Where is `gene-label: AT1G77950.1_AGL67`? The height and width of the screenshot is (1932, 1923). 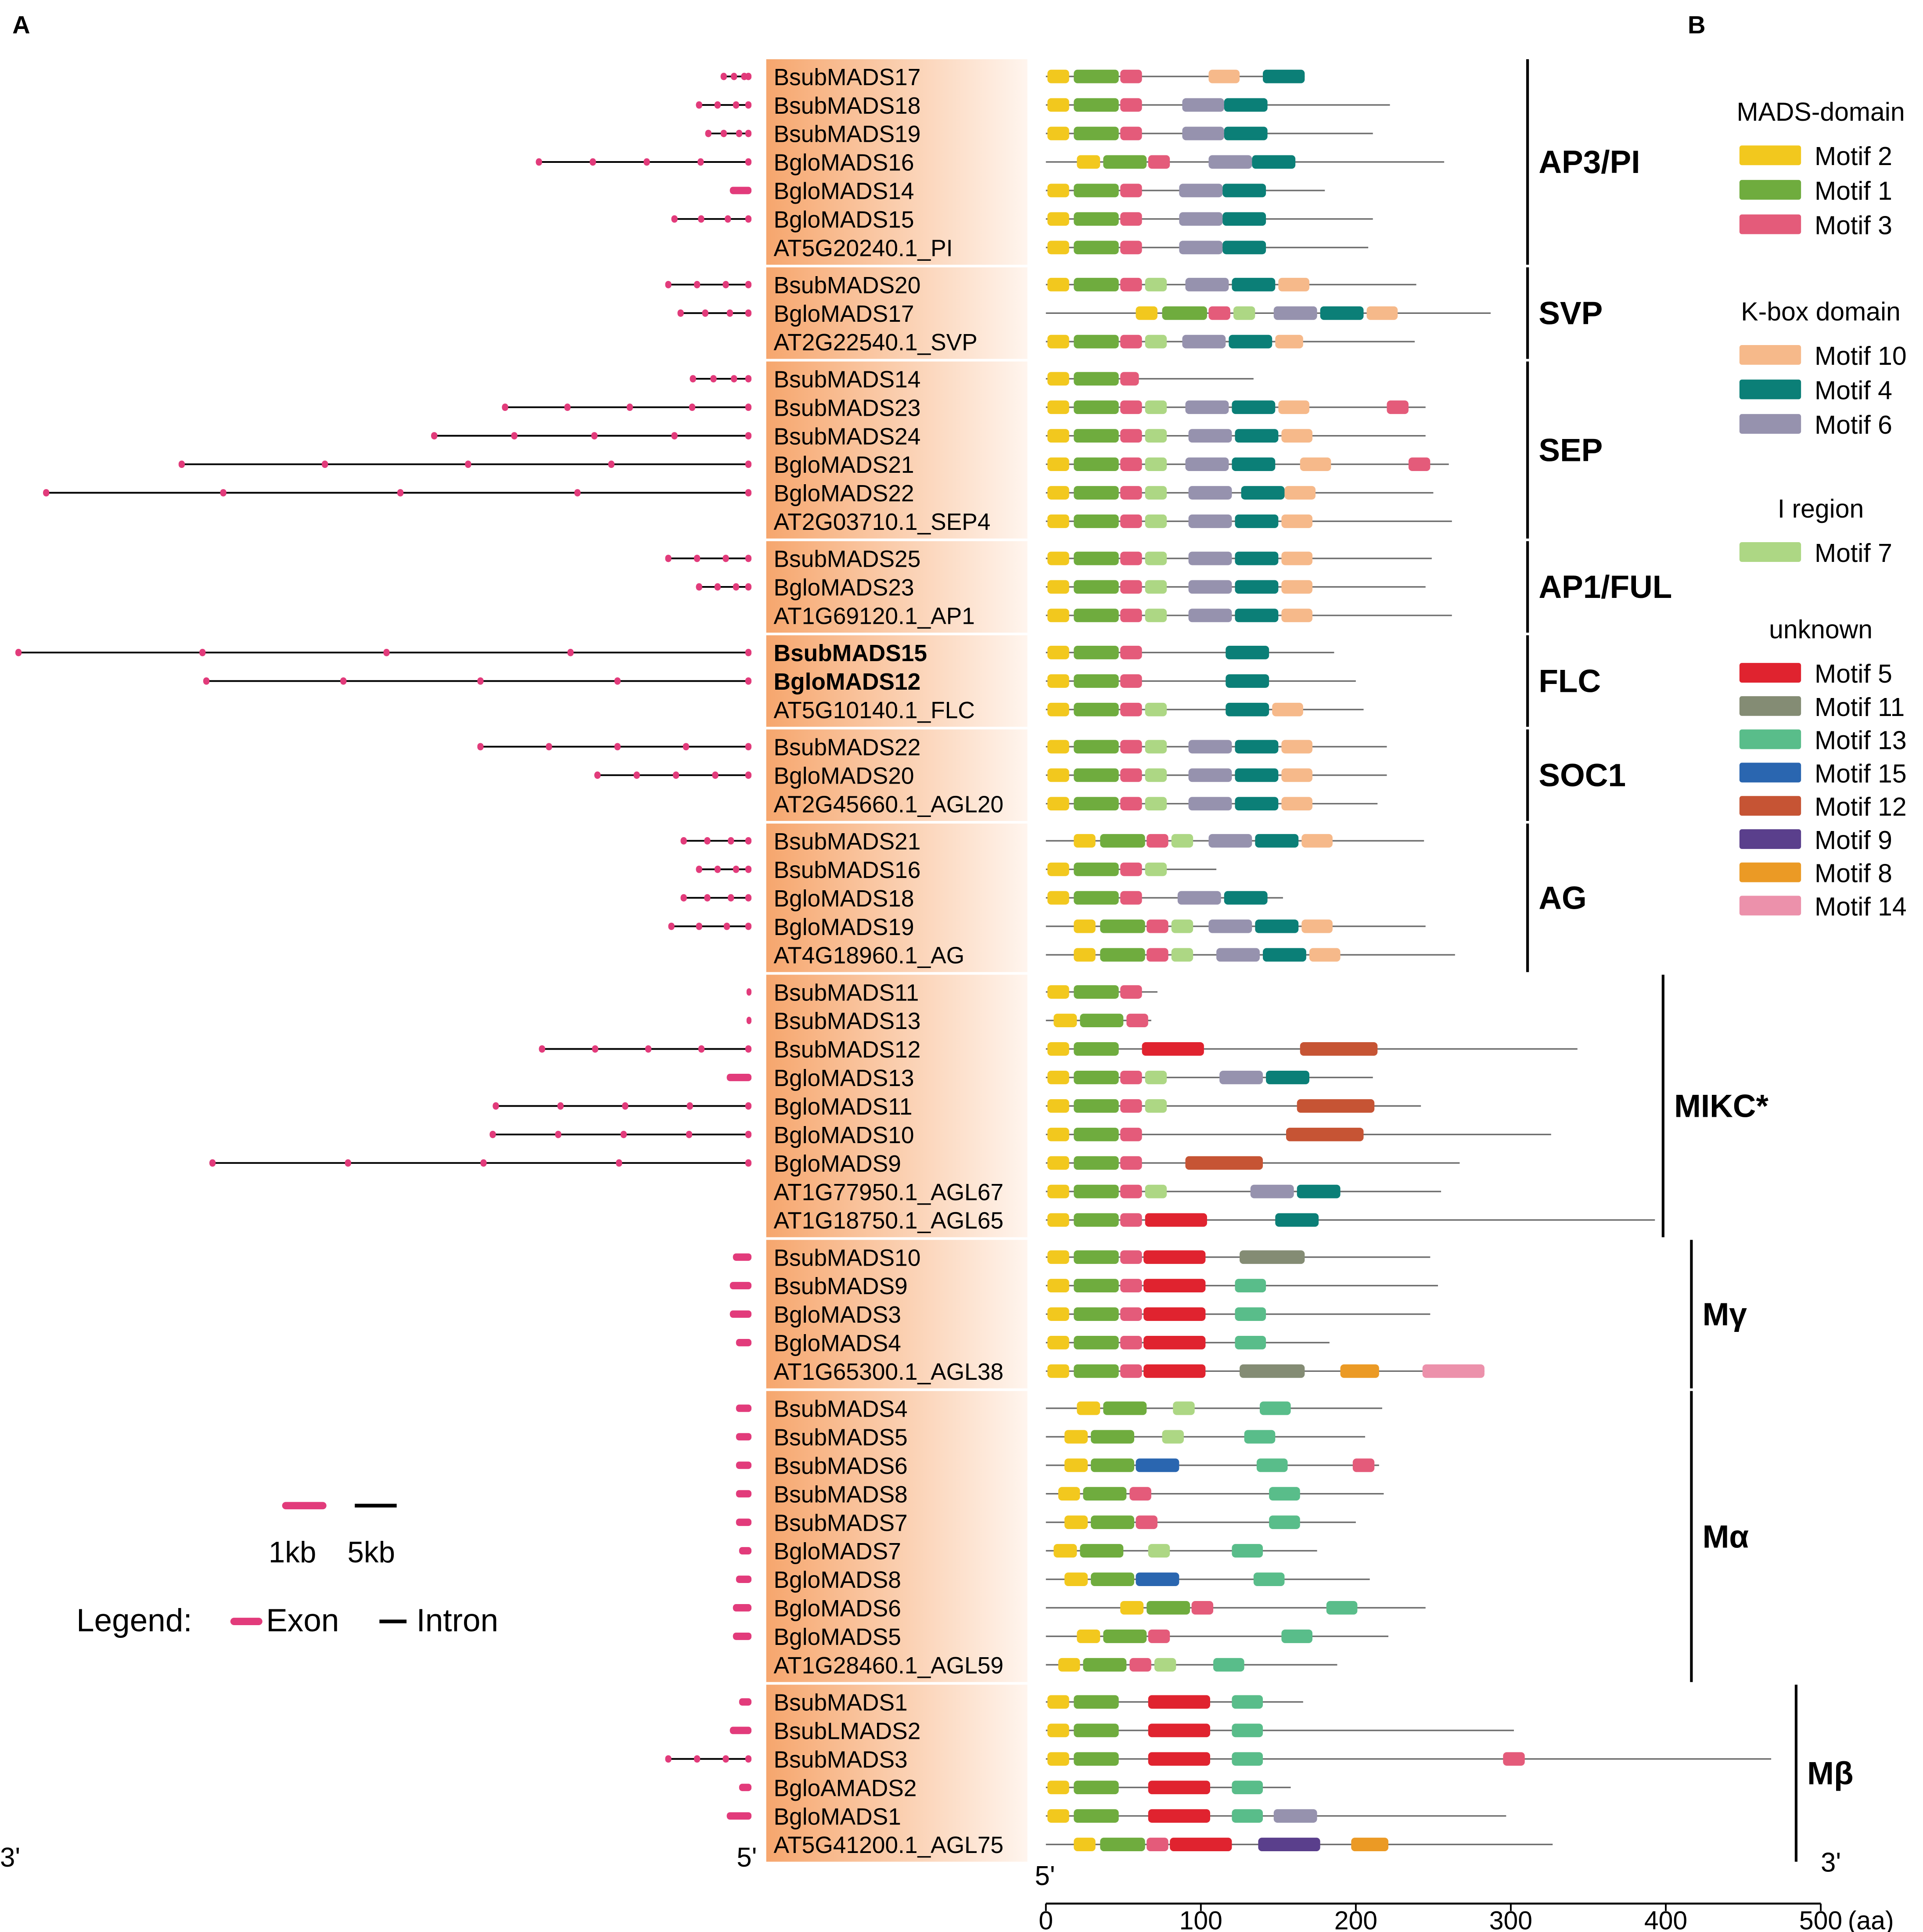 gene-label: AT1G77950.1_AGL67 is located at coordinates (889, 1192).